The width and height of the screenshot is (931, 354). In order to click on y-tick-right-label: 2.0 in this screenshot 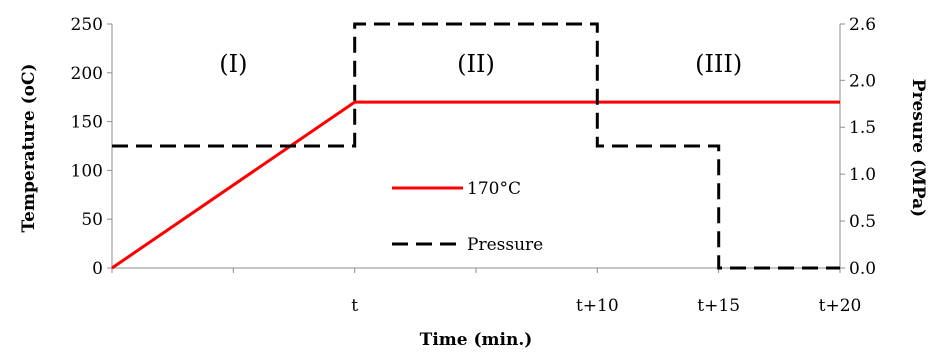, I will do `click(862, 81)`.